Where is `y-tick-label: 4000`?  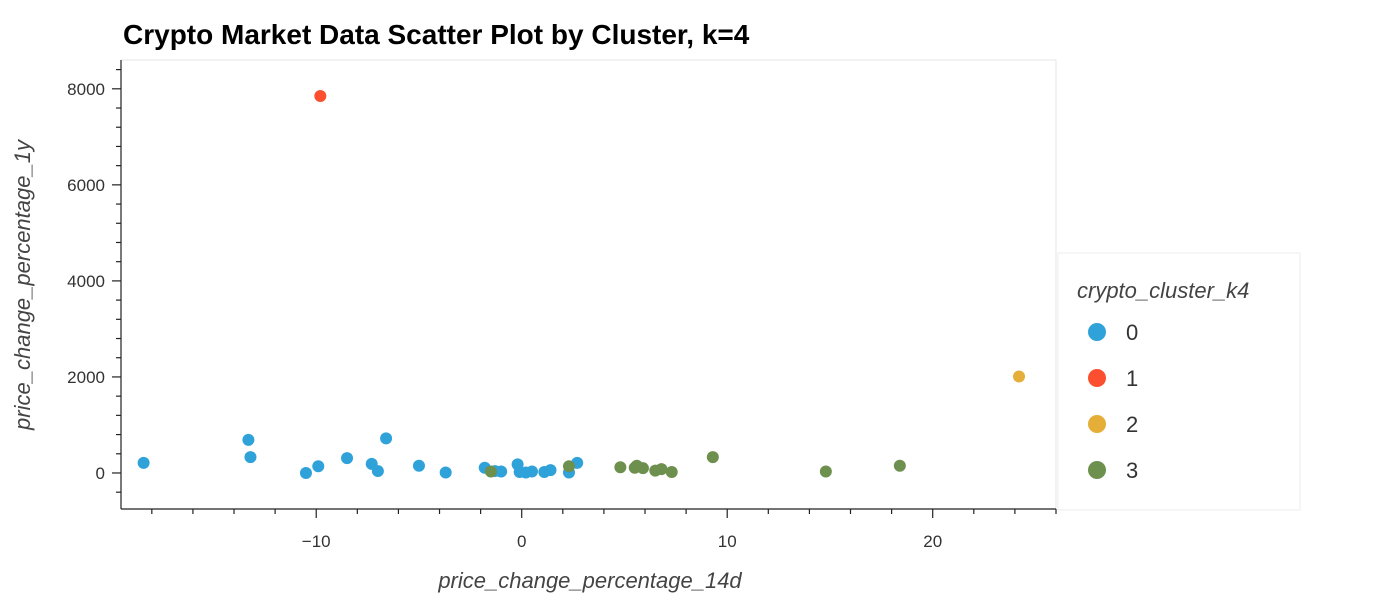
y-tick-label: 4000 is located at coordinates (86, 281).